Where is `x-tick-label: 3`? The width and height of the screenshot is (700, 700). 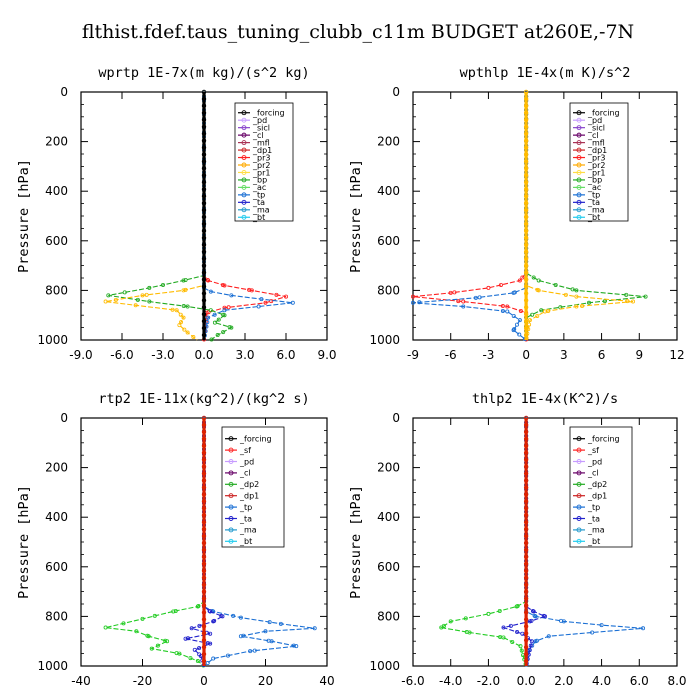 x-tick-label: 3 is located at coordinates (564, 355).